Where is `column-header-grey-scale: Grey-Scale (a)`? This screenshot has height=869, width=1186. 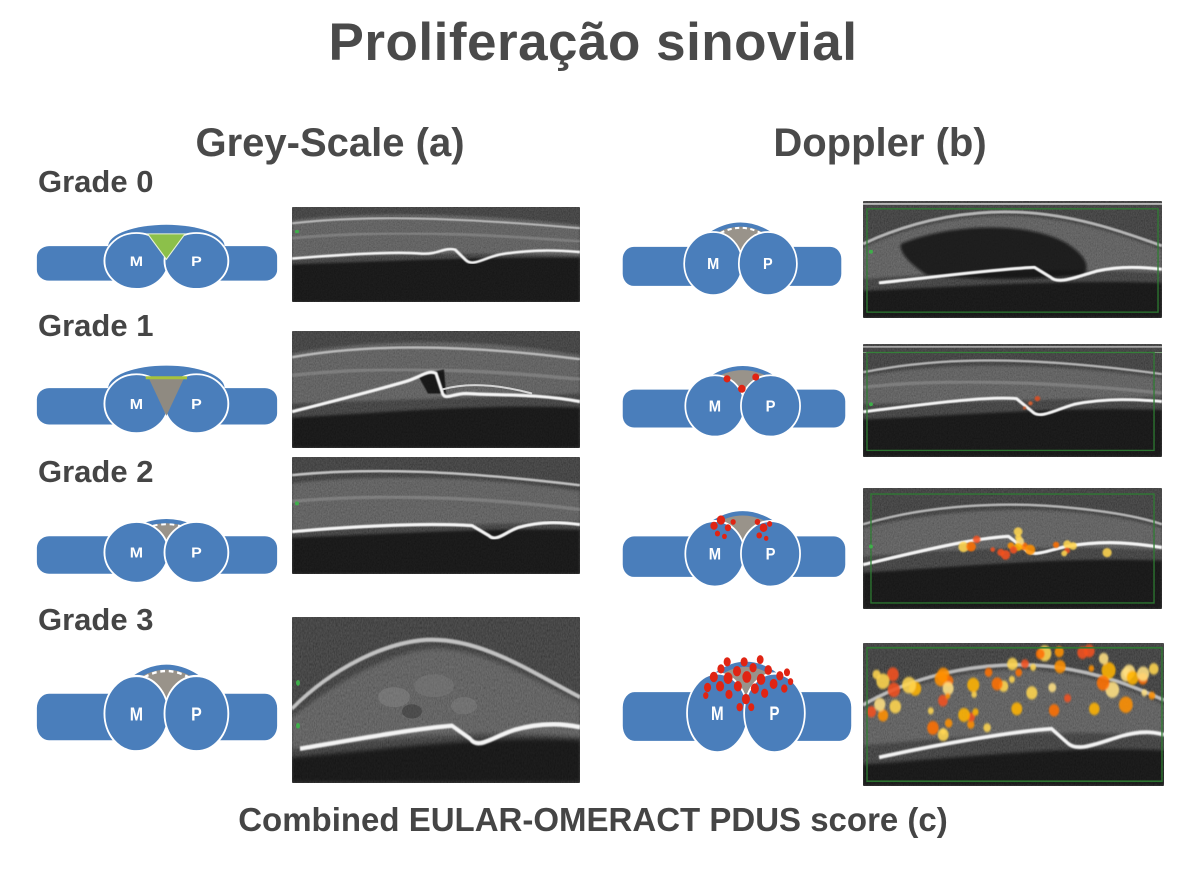
column-header-grey-scale: Grey-Scale (a) is located at coordinates (330, 143).